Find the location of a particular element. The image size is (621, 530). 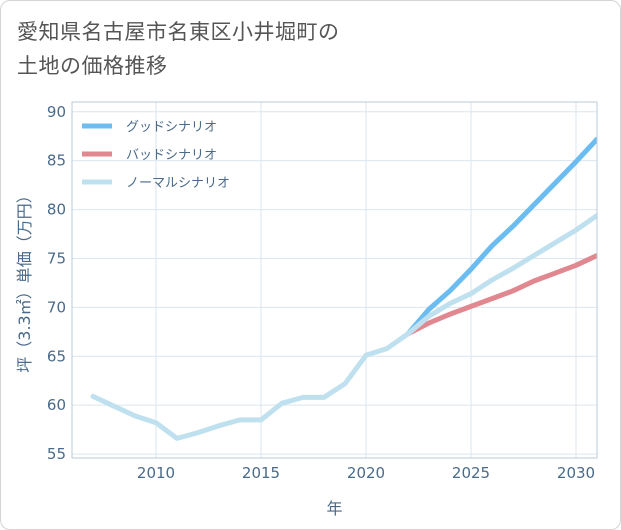

legend-label-2: ノーマルシナリオ is located at coordinates (178, 183).